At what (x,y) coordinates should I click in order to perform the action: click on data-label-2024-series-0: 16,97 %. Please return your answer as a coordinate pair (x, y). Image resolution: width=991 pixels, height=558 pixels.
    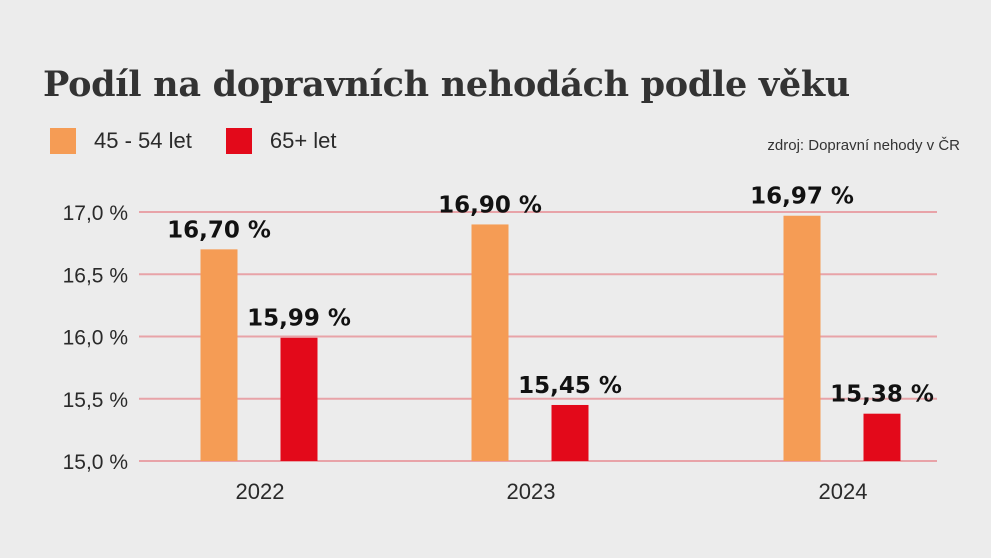
    Looking at the image, I should click on (802, 197).